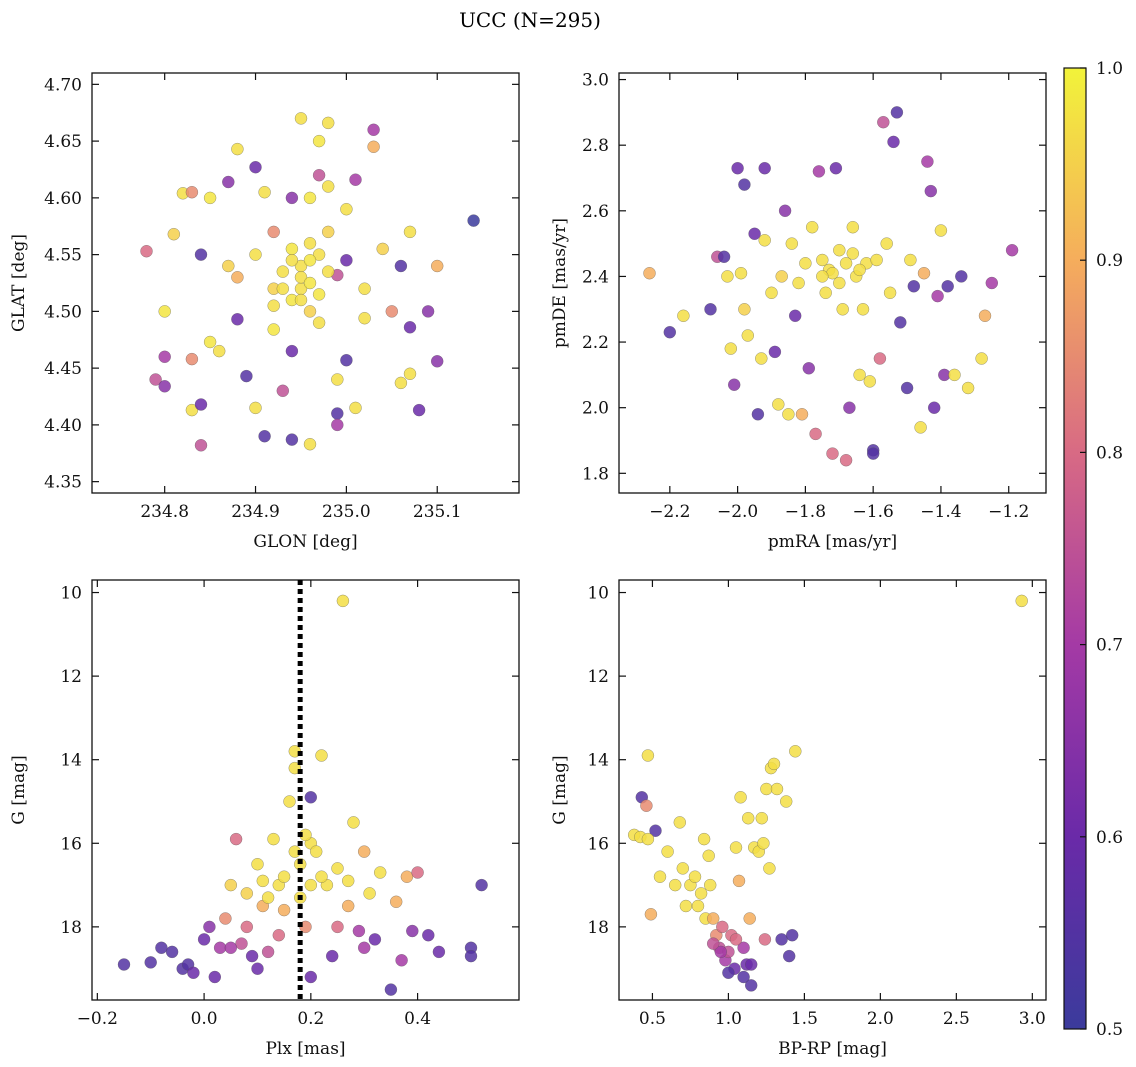 The image size is (1136, 1067). Describe the element at coordinates (1008, 512) in the screenshot. I see `x-tick-label: −1.2` at that location.